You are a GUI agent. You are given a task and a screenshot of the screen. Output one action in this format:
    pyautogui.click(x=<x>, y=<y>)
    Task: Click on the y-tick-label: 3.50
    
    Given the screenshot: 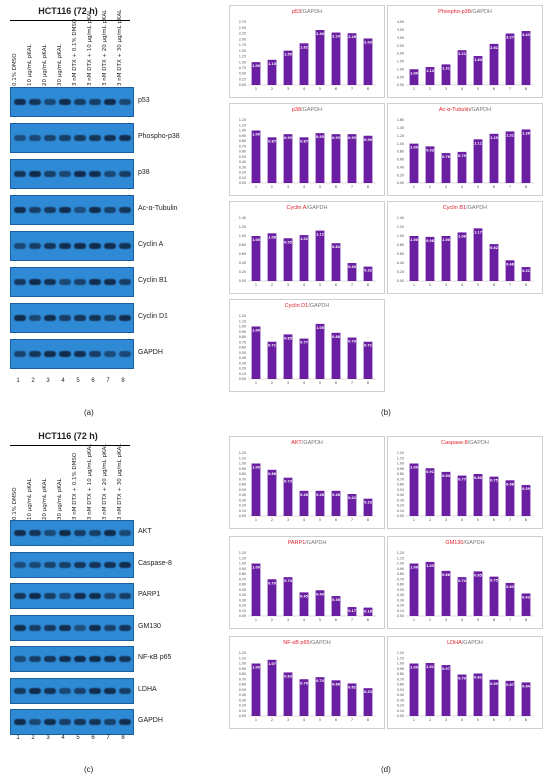 What is the action you would take?
    pyautogui.click(x=400, y=30)
    